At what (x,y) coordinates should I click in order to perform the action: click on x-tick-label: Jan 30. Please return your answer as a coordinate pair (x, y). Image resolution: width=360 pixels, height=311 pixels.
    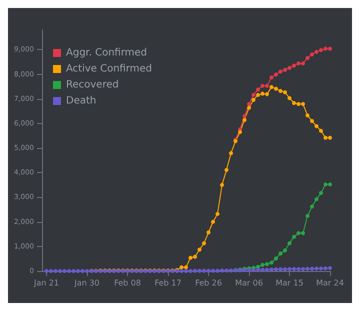
    Looking at the image, I should click on (86, 283).